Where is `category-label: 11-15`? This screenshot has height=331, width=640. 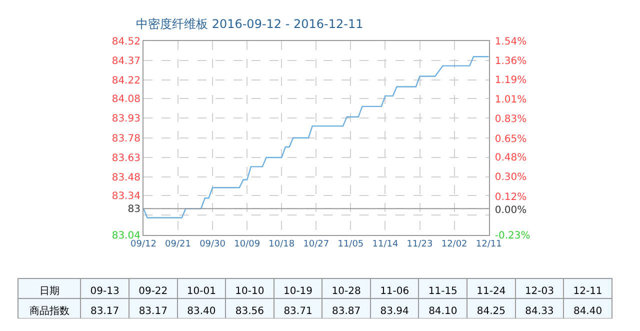 category-label: 11-15 is located at coordinates (443, 291).